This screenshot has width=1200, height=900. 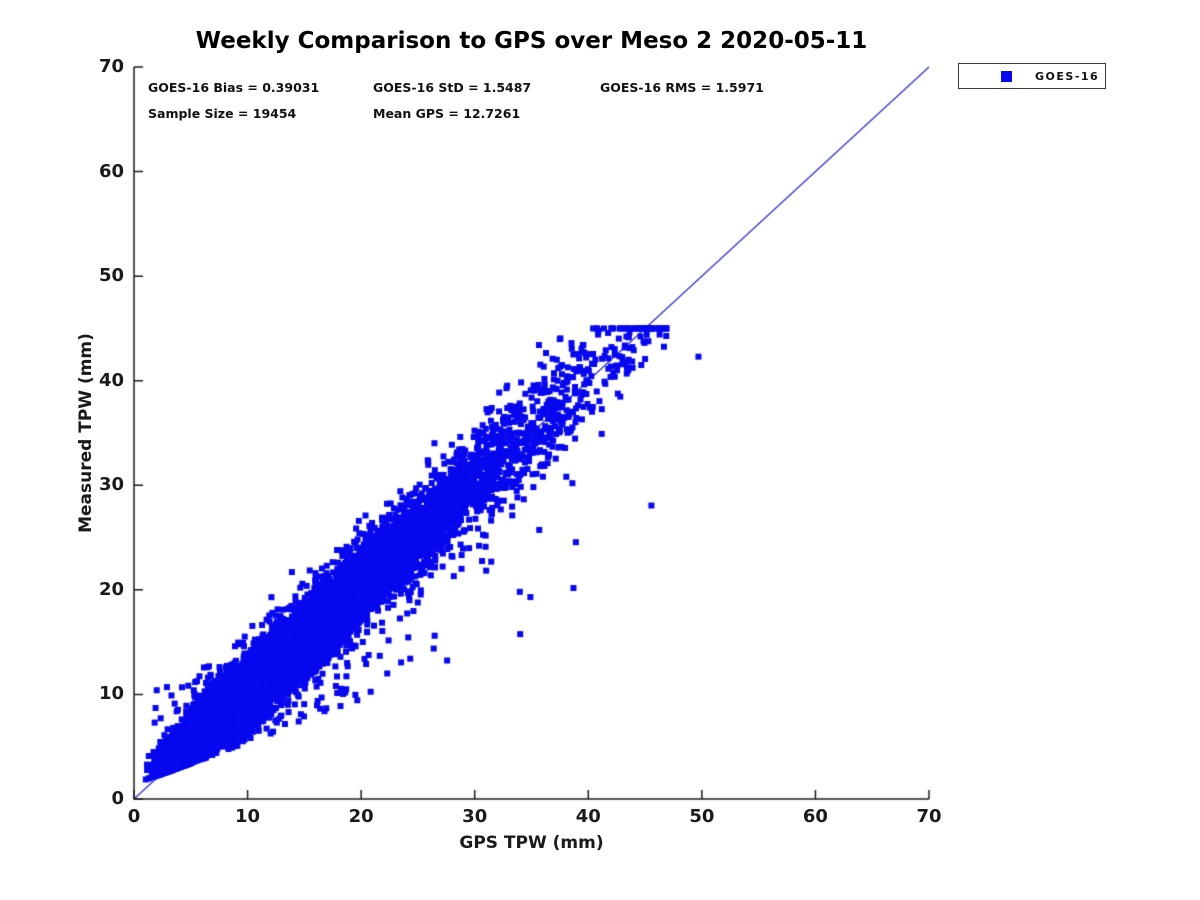 I want to click on x-tick-label: 20, so click(x=361, y=816).